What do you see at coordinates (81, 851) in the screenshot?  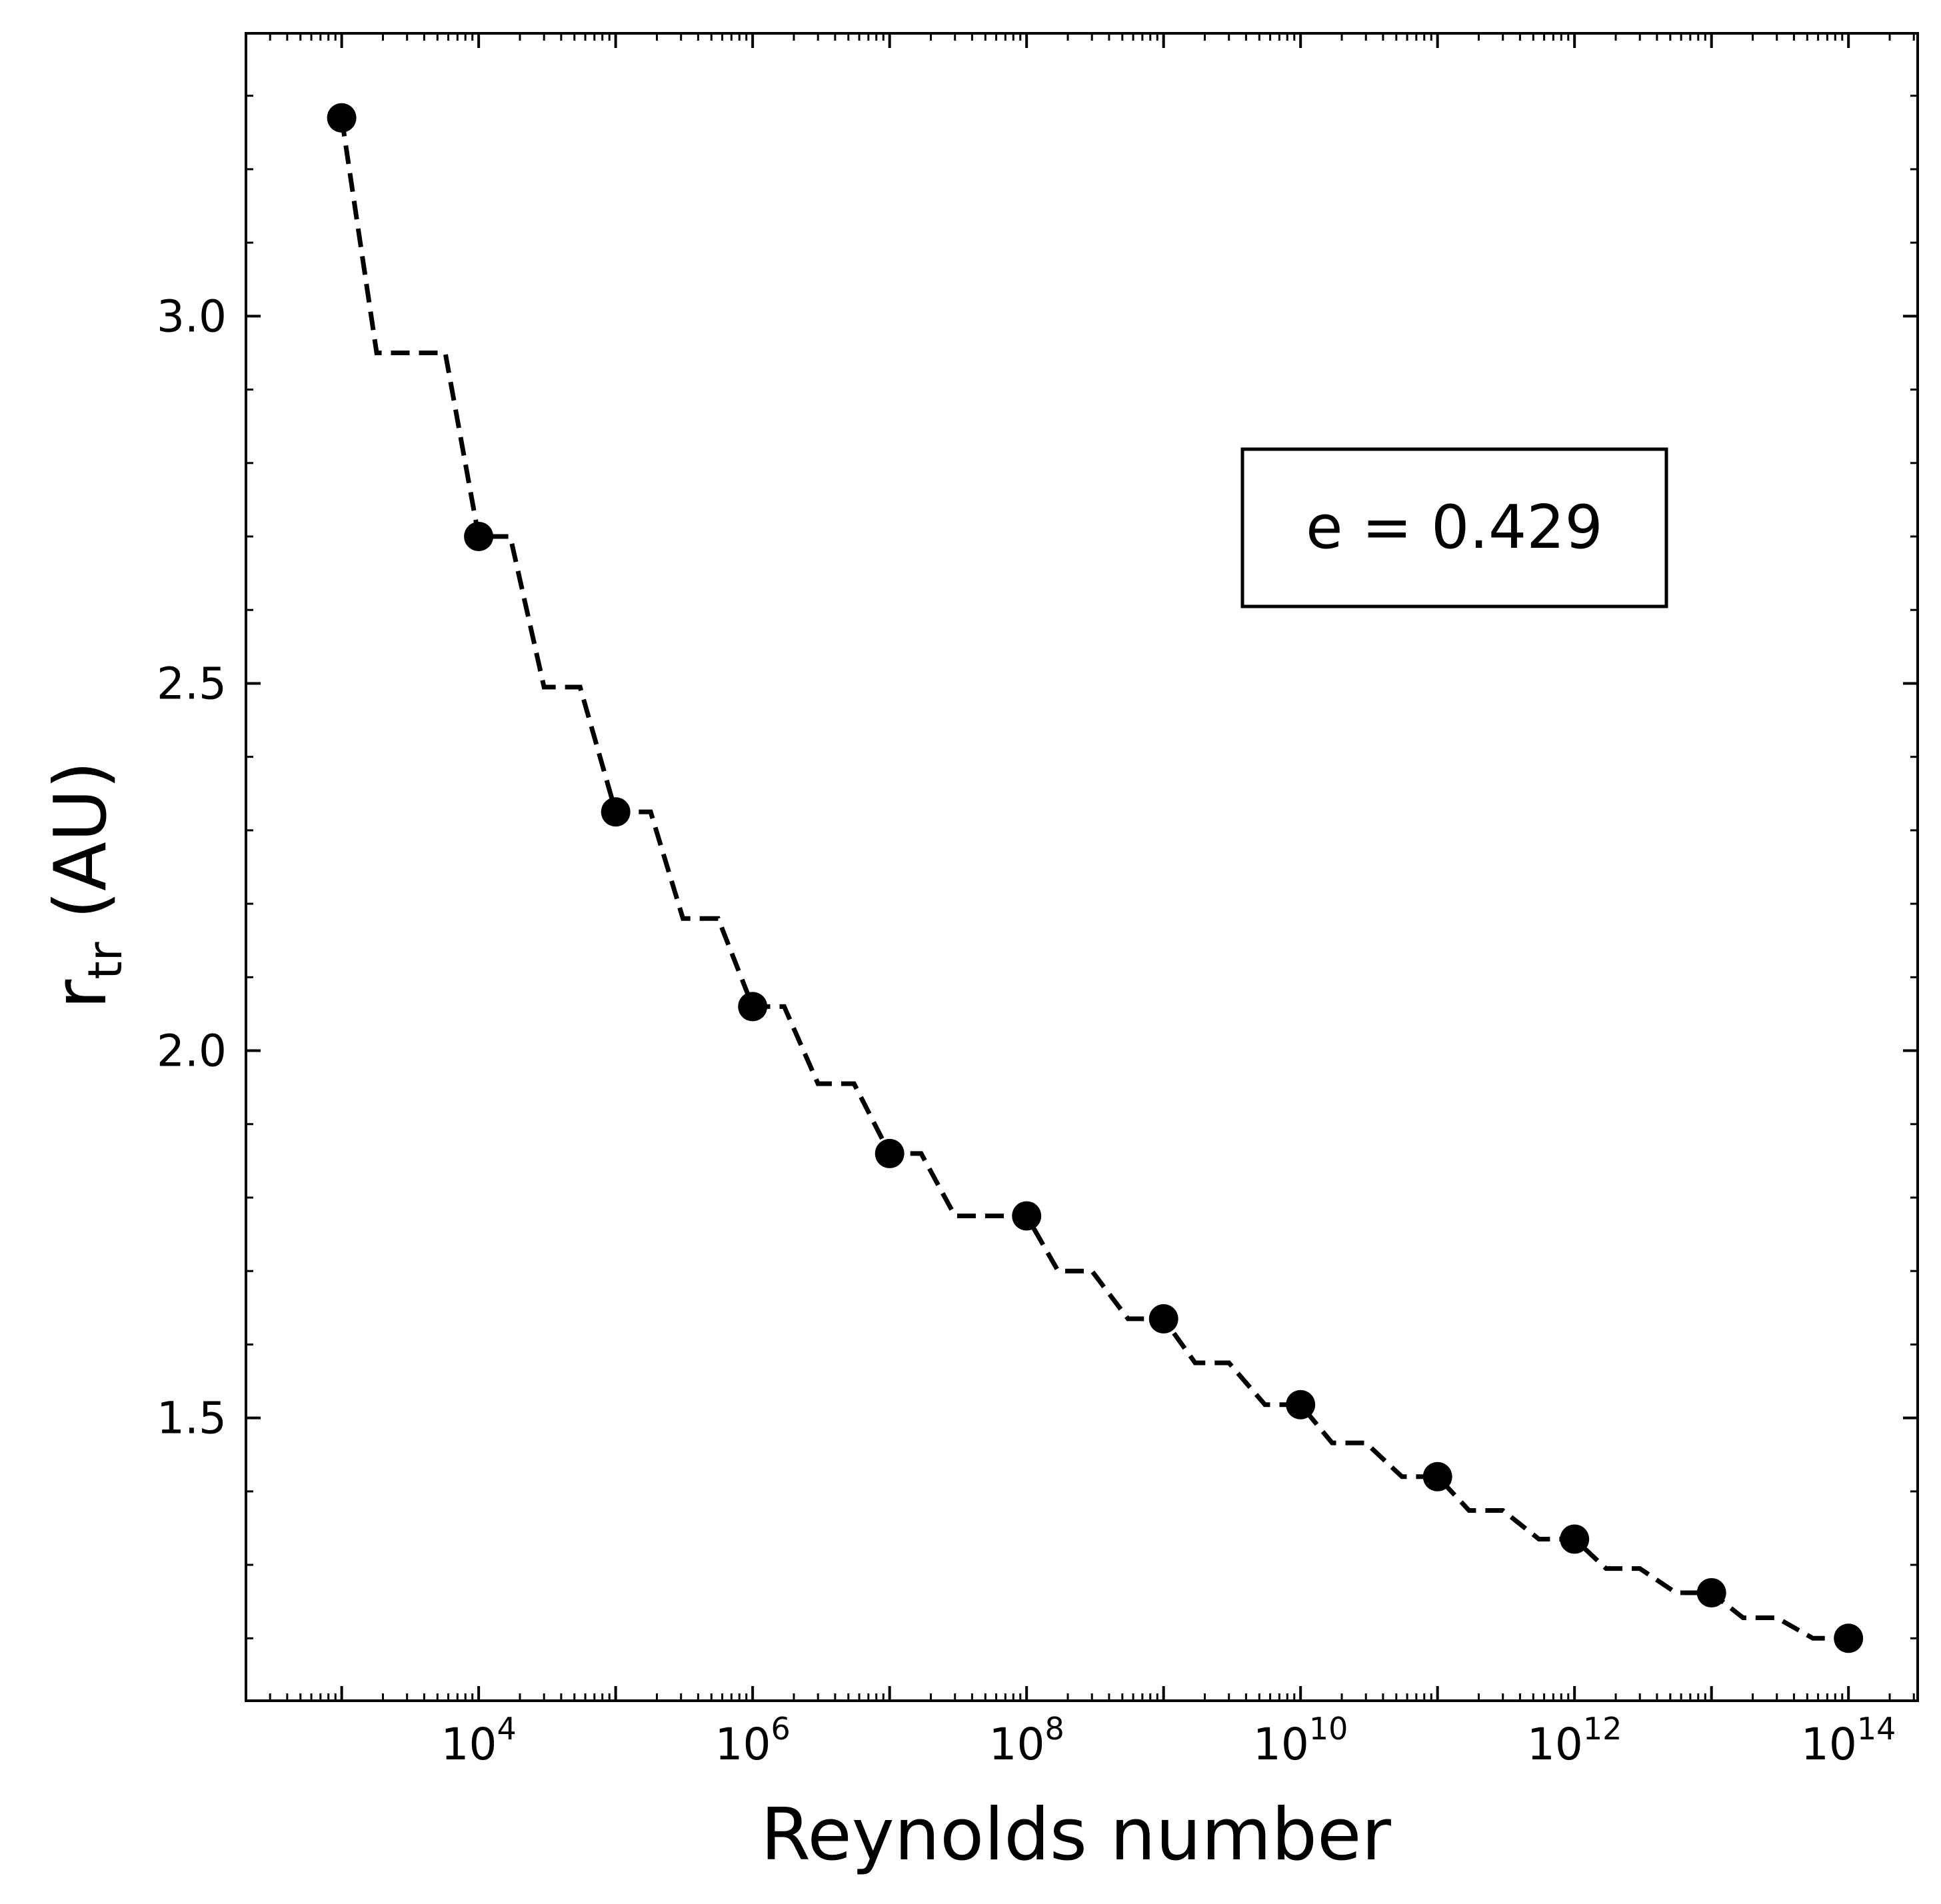 I see `y-axis-title-unit: (AU)` at bounding box center [81, 851].